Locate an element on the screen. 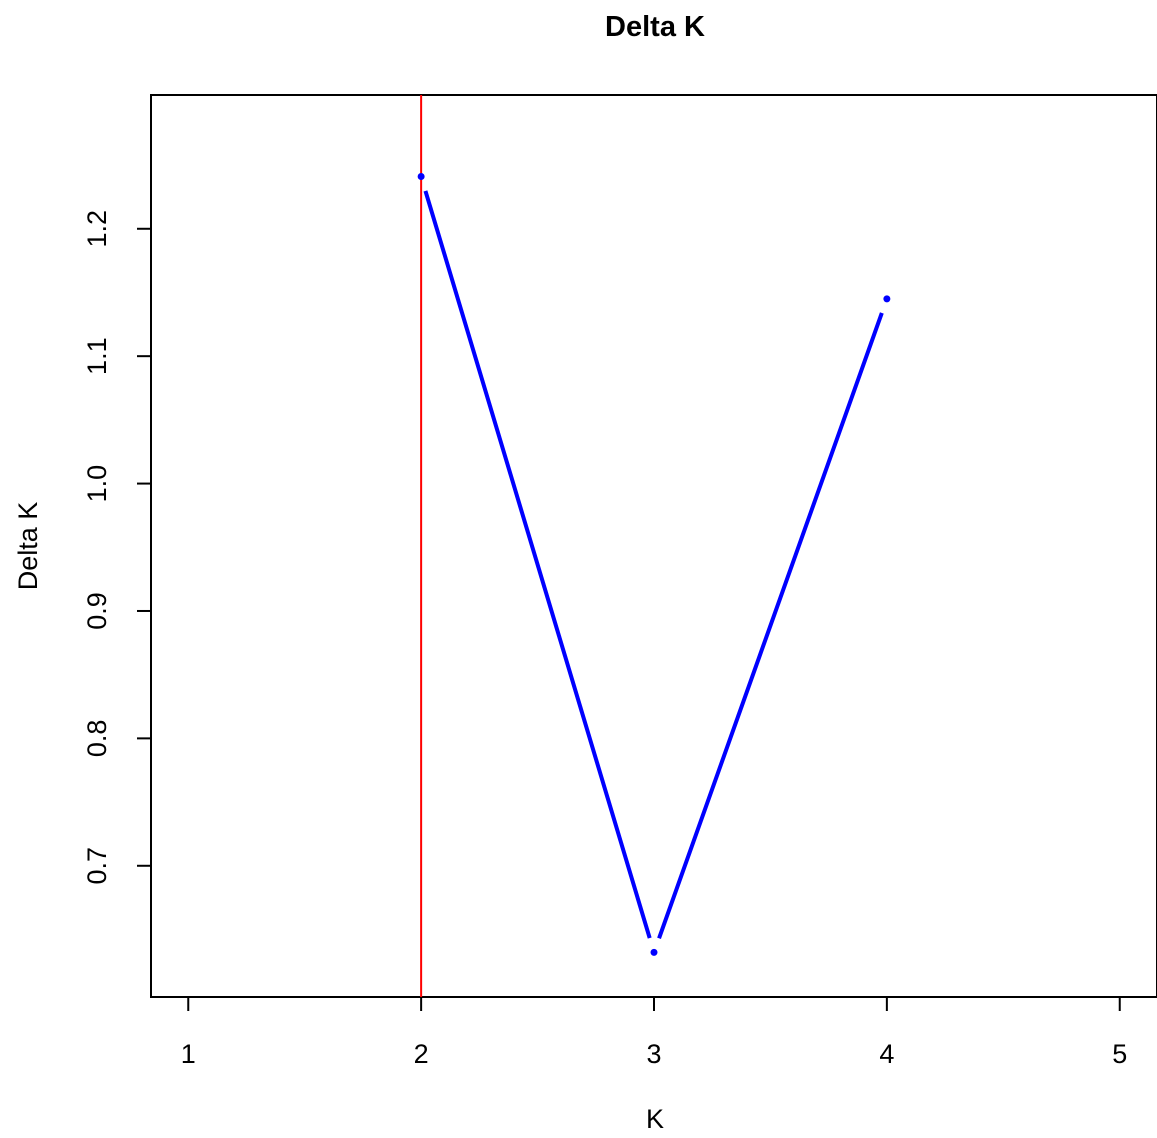  y-tick-label: 0.8 is located at coordinates (97, 739).